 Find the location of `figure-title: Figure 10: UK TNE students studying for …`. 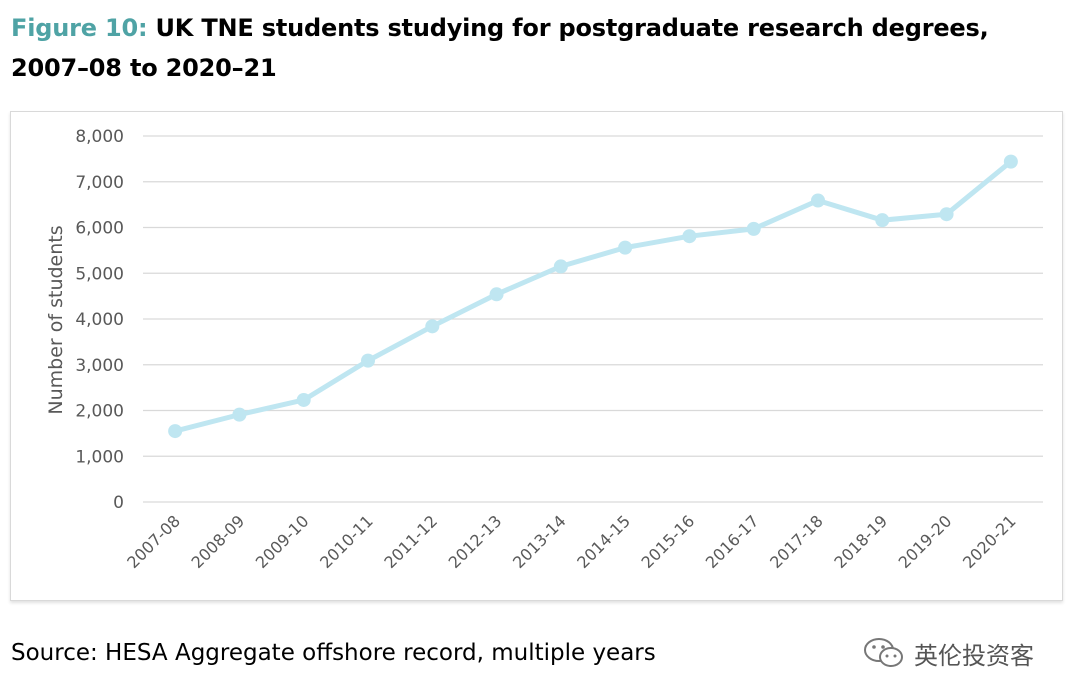

figure-title: Figure 10: UK TNE students studying for … is located at coordinates (536, 48).